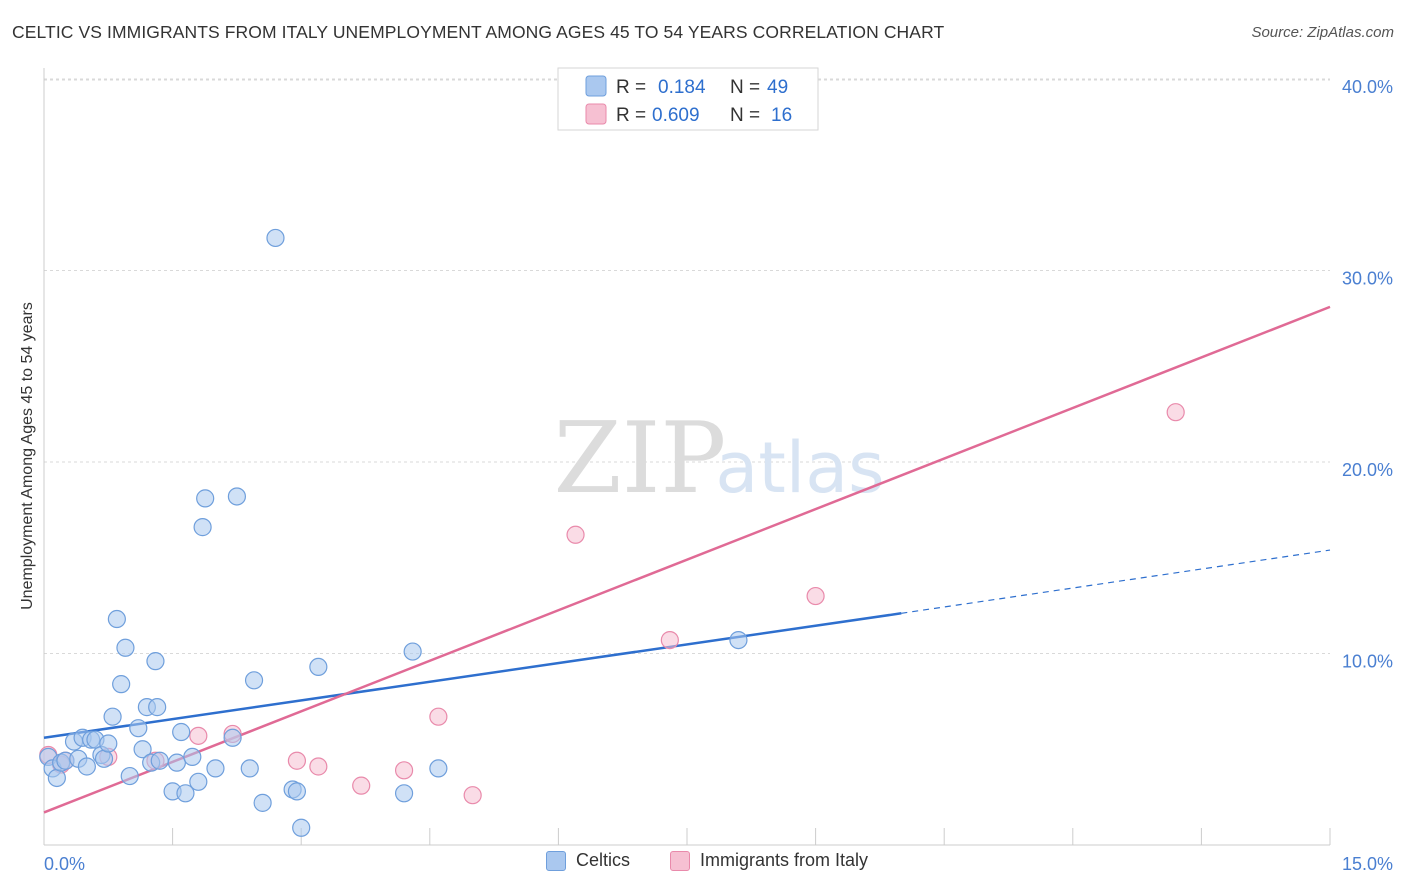 Image resolution: width=1406 pixels, height=892 pixels. I want to click on legend-r-value-italy: 0.609, so click(676, 115).